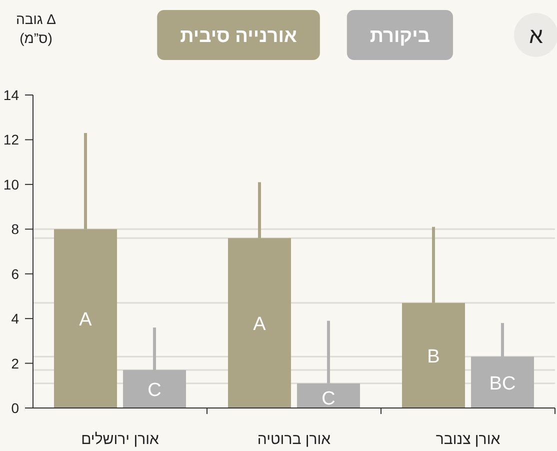 The height and width of the screenshot is (451, 557). Describe the element at coordinates (502, 383) in the screenshot. I see `data-label: BC` at that location.